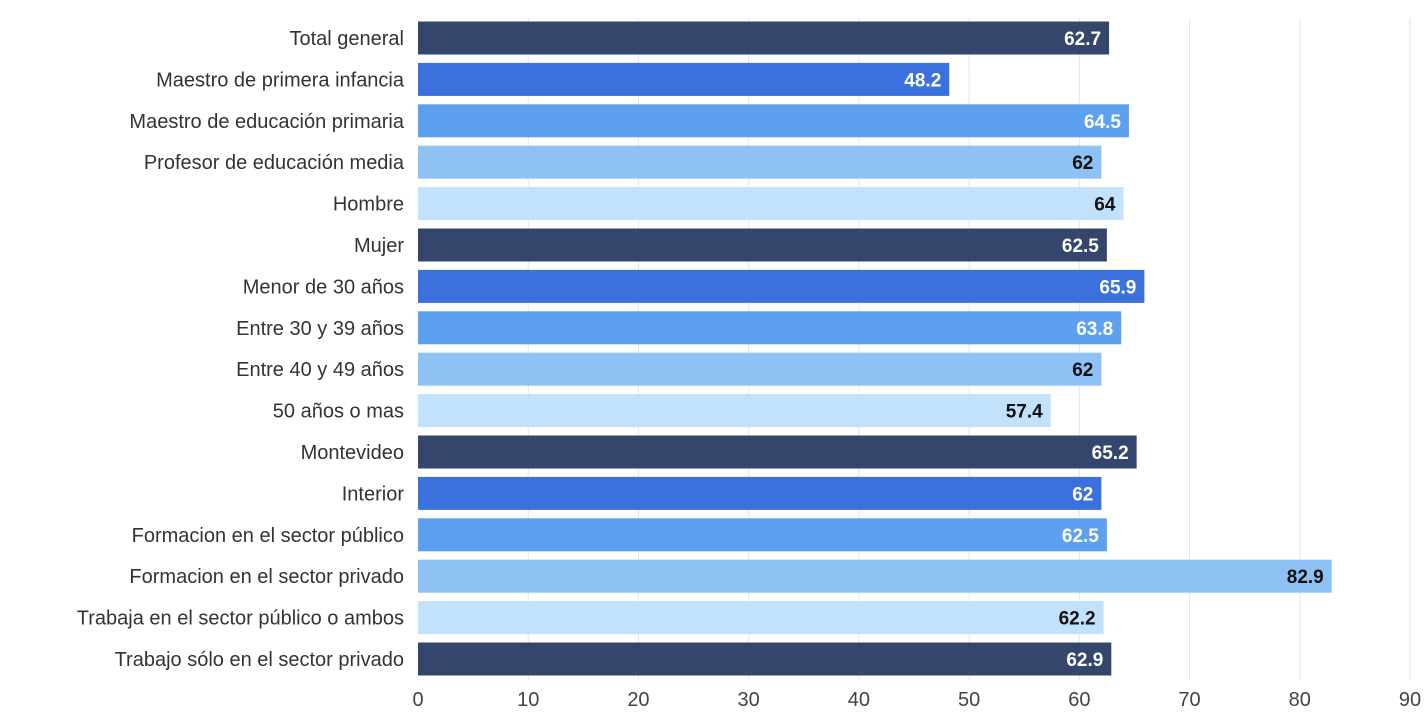  What do you see at coordinates (1300, 700) in the screenshot?
I see `x-tick-label: 80` at bounding box center [1300, 700].